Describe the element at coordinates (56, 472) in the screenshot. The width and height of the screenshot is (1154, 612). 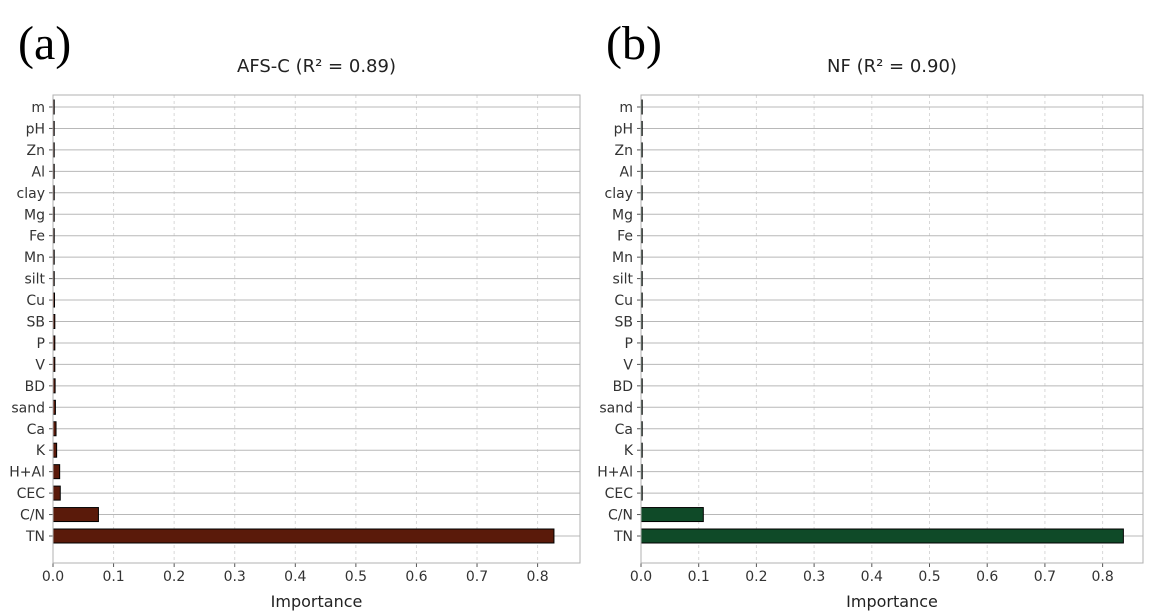
I see `bar-h-al` at that location.